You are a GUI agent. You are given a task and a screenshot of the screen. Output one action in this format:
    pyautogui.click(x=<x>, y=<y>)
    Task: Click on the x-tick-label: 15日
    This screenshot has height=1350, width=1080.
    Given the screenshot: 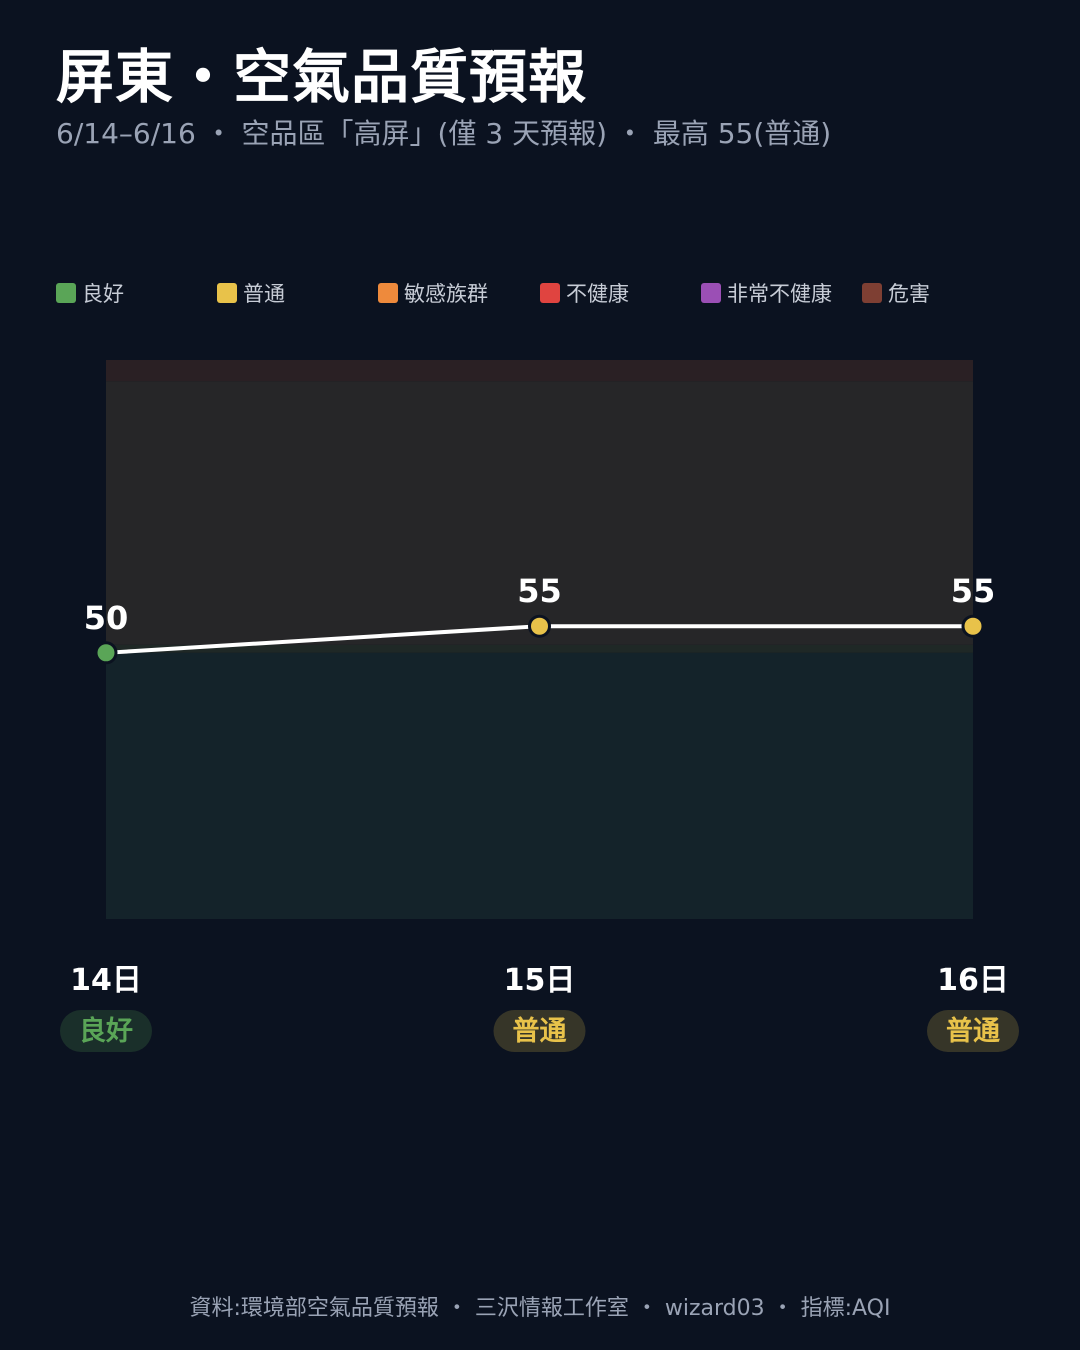 What is the action you would take?
    pyautogui.click(x=540, y=980)
    